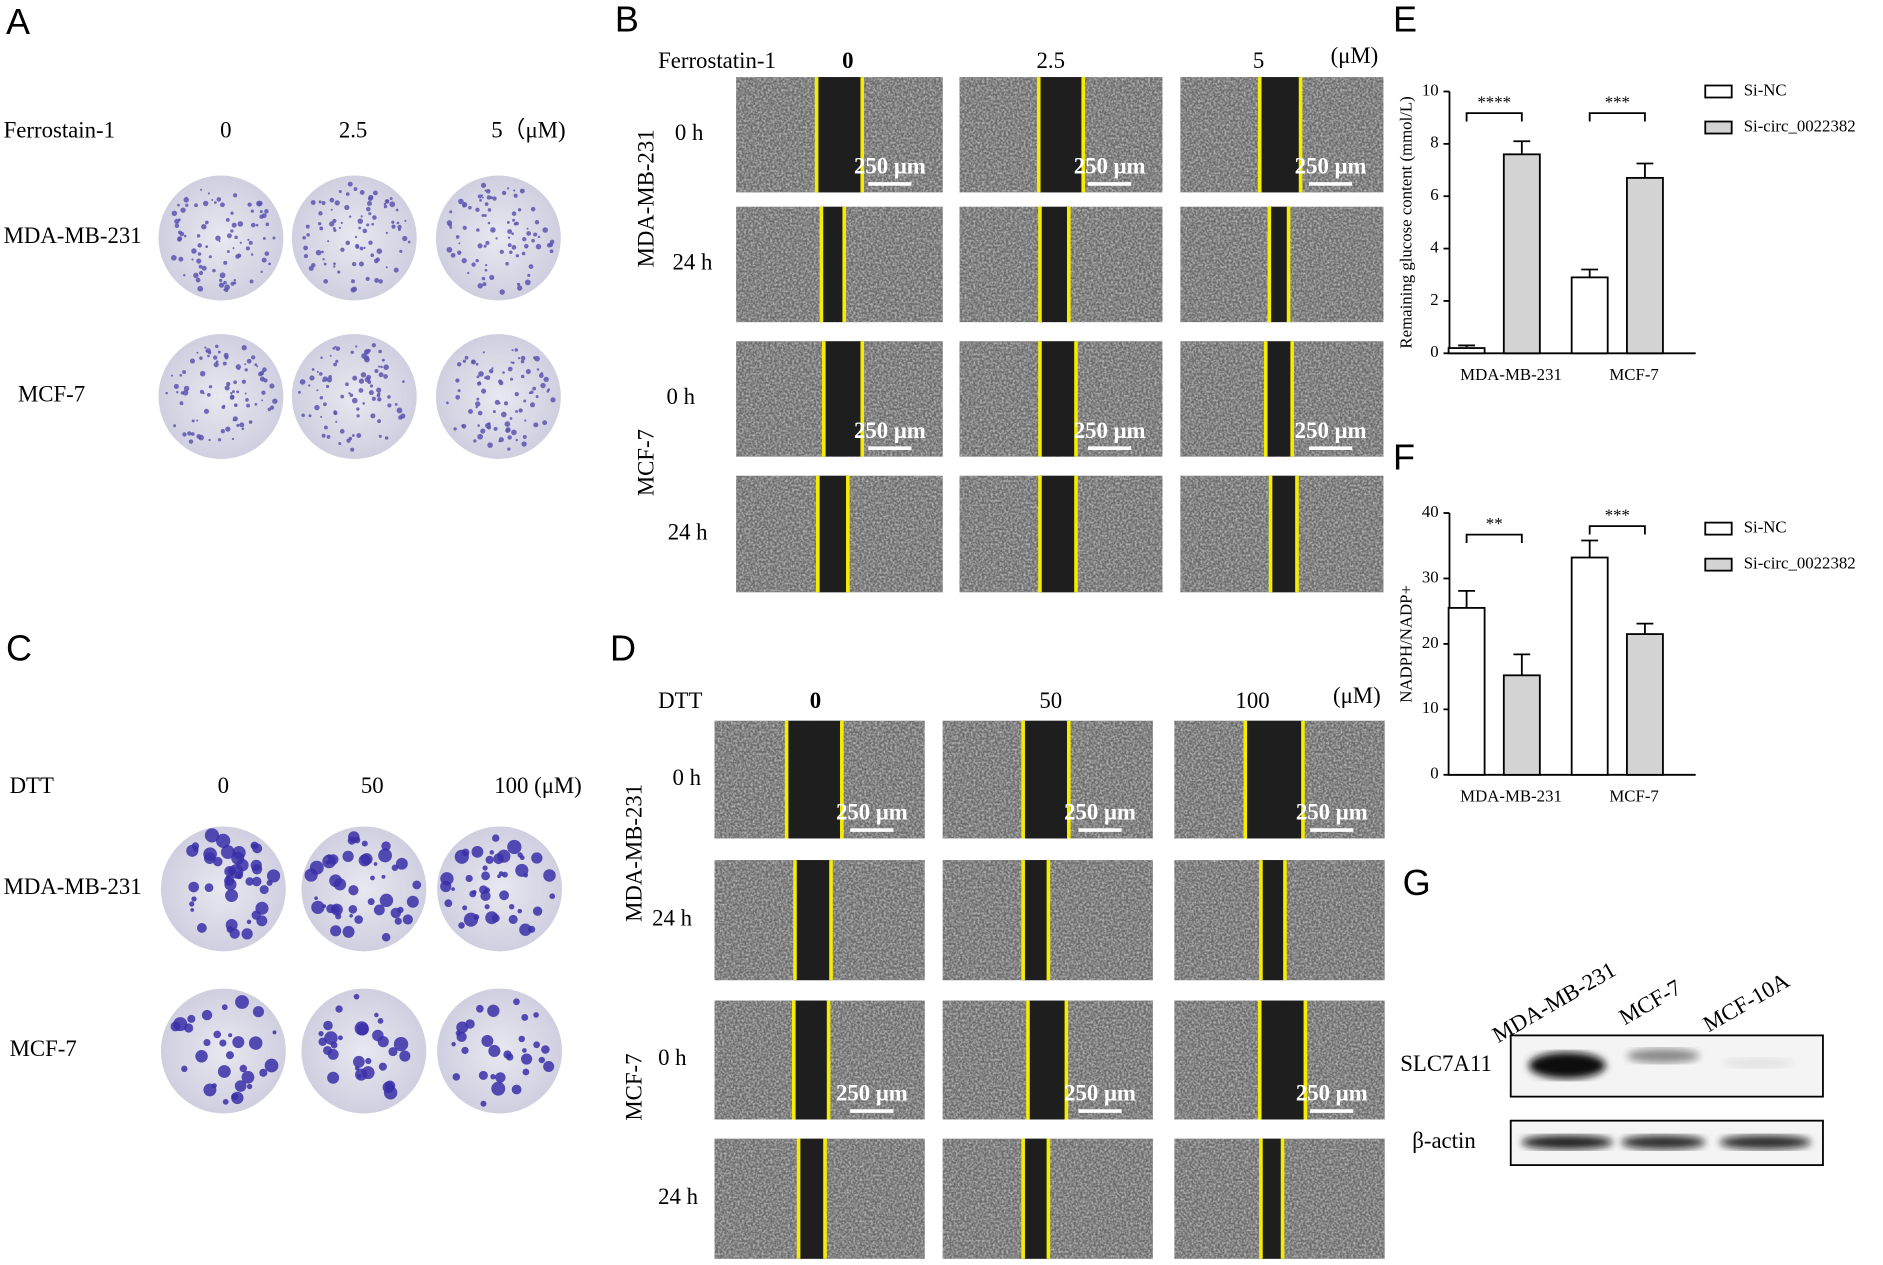 The width and height of the screenshot is (1883, 1265). What do you see at coordinates (1434, 351) in the screenshot?
I see `y-tick-label: 0` at bounding box center [1434, 351].